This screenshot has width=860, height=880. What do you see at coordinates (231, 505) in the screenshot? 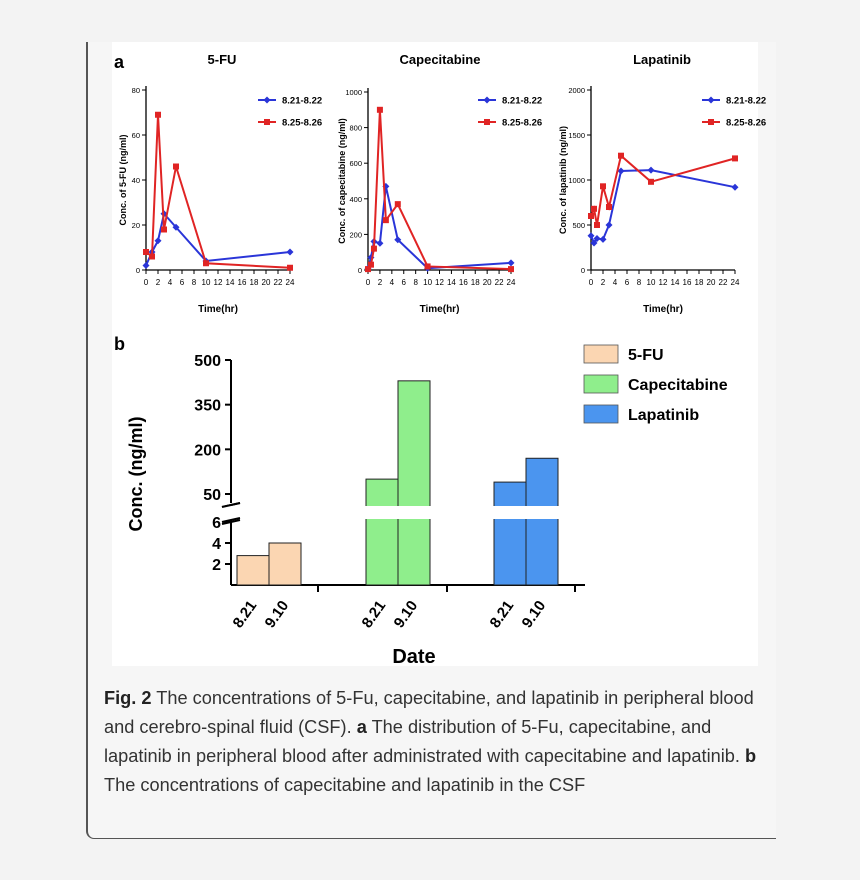
I see `axis-break-mark` at bounding box center [231, 505].